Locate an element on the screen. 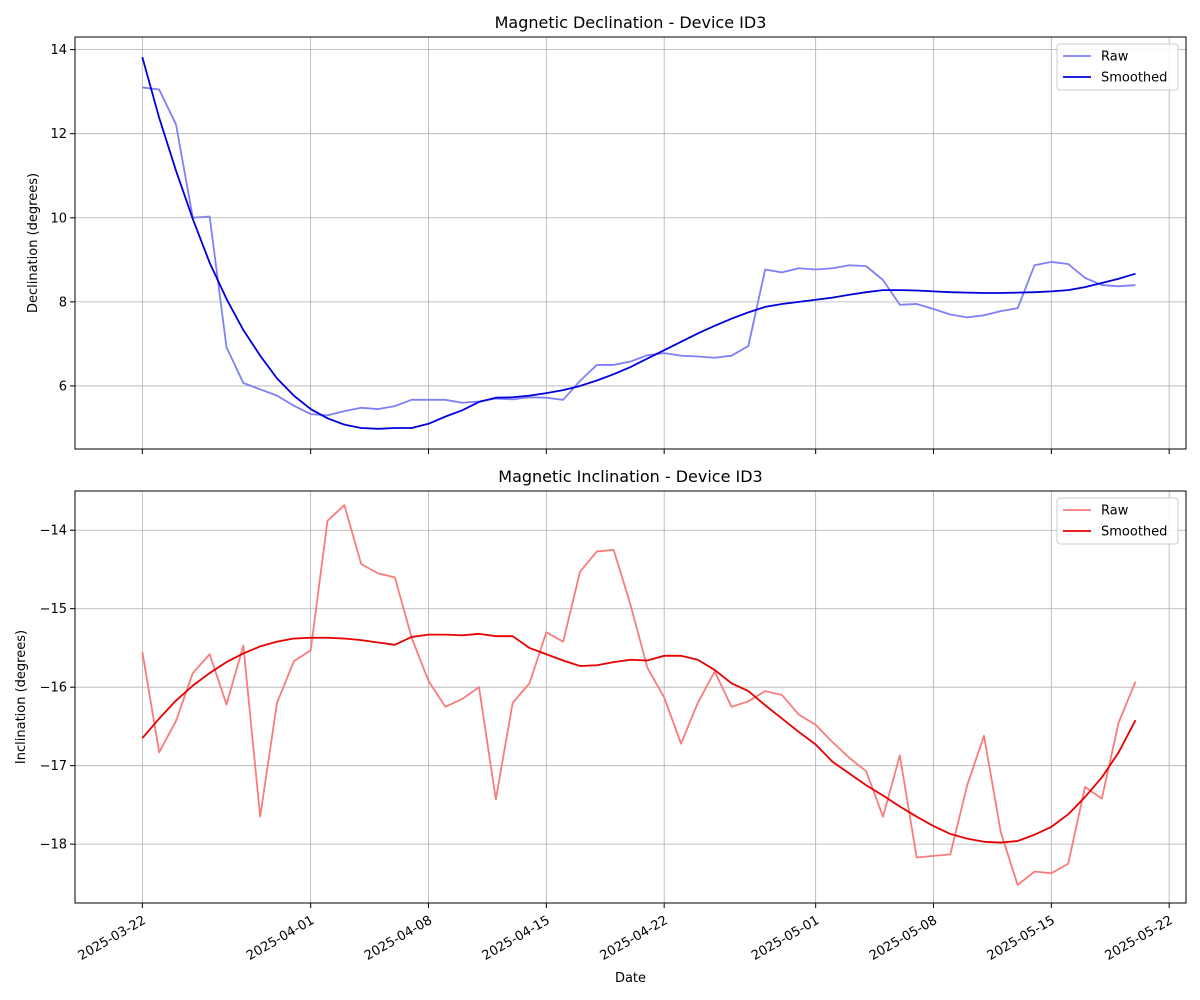 Image resolution: width=1200 pixels, height=1000 pixels. x-tick-label: 2025-03-22 is located at coordinates (112, 938).